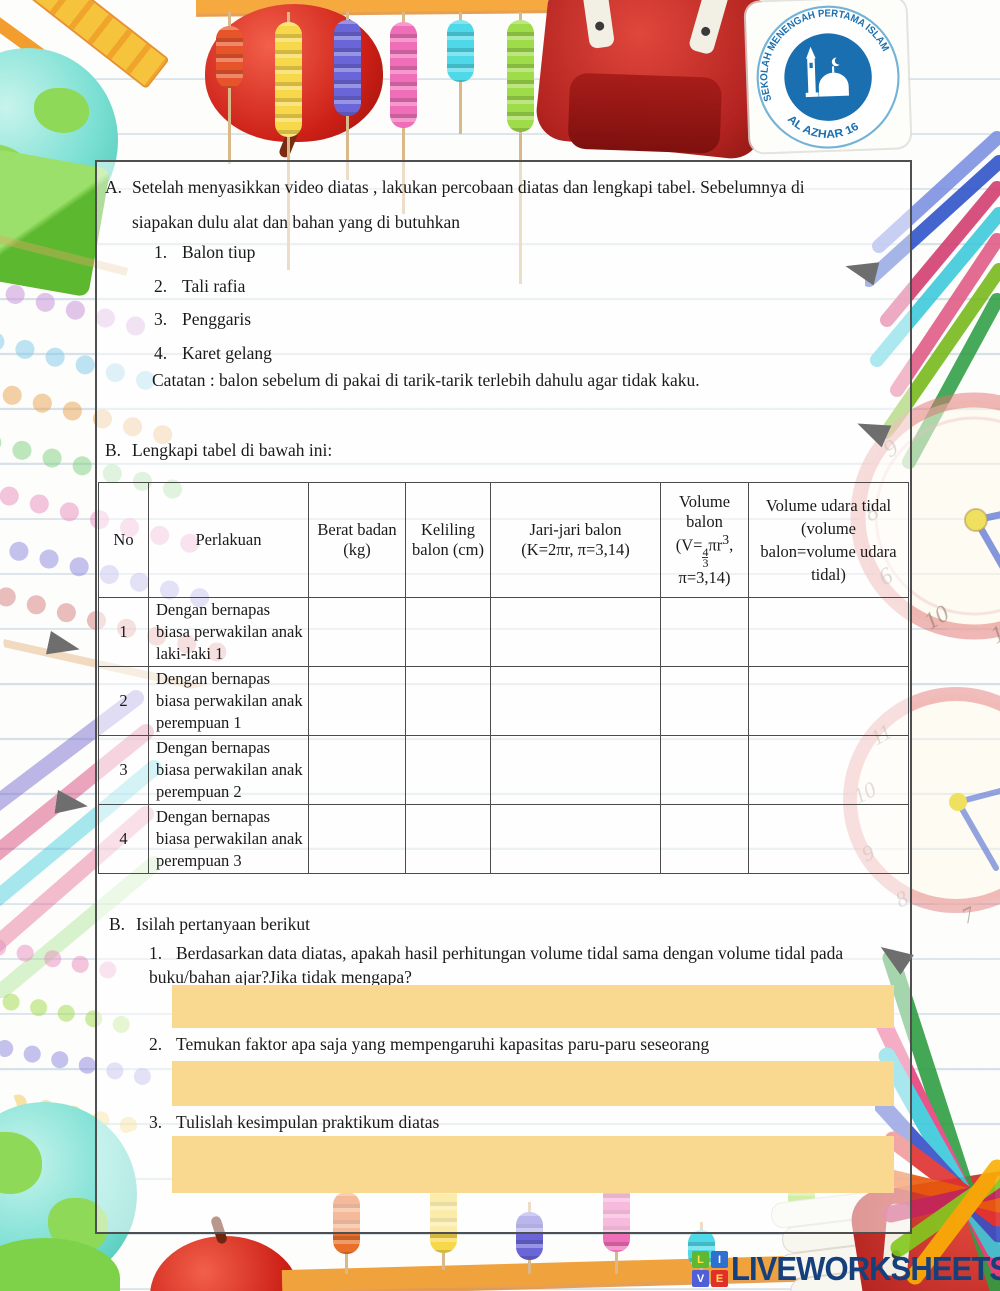  I want to click on liveworksheets-logo: L I V E LIVEWORKSHEETS, so click(846, 1269).